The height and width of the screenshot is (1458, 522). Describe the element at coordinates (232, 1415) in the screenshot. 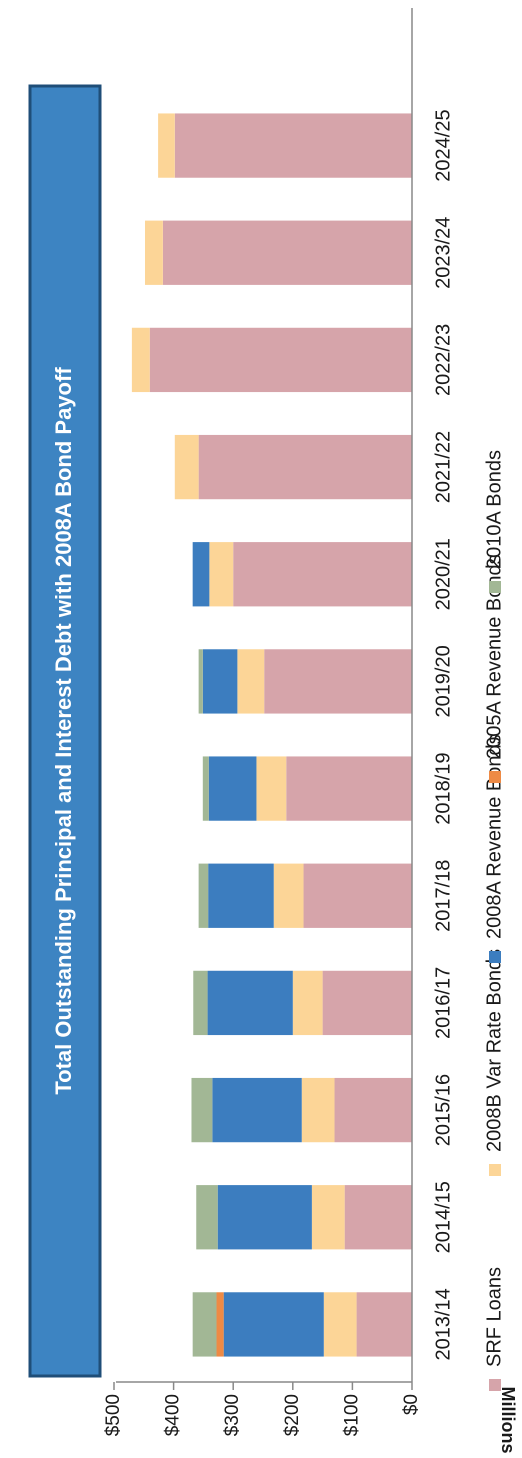

I see `value-tick-label: $300` at that location.